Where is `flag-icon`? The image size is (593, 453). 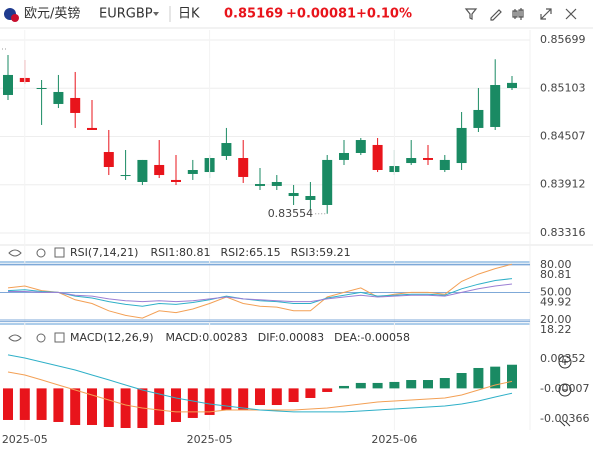
flag-icon is located at coordinates (15, 18).